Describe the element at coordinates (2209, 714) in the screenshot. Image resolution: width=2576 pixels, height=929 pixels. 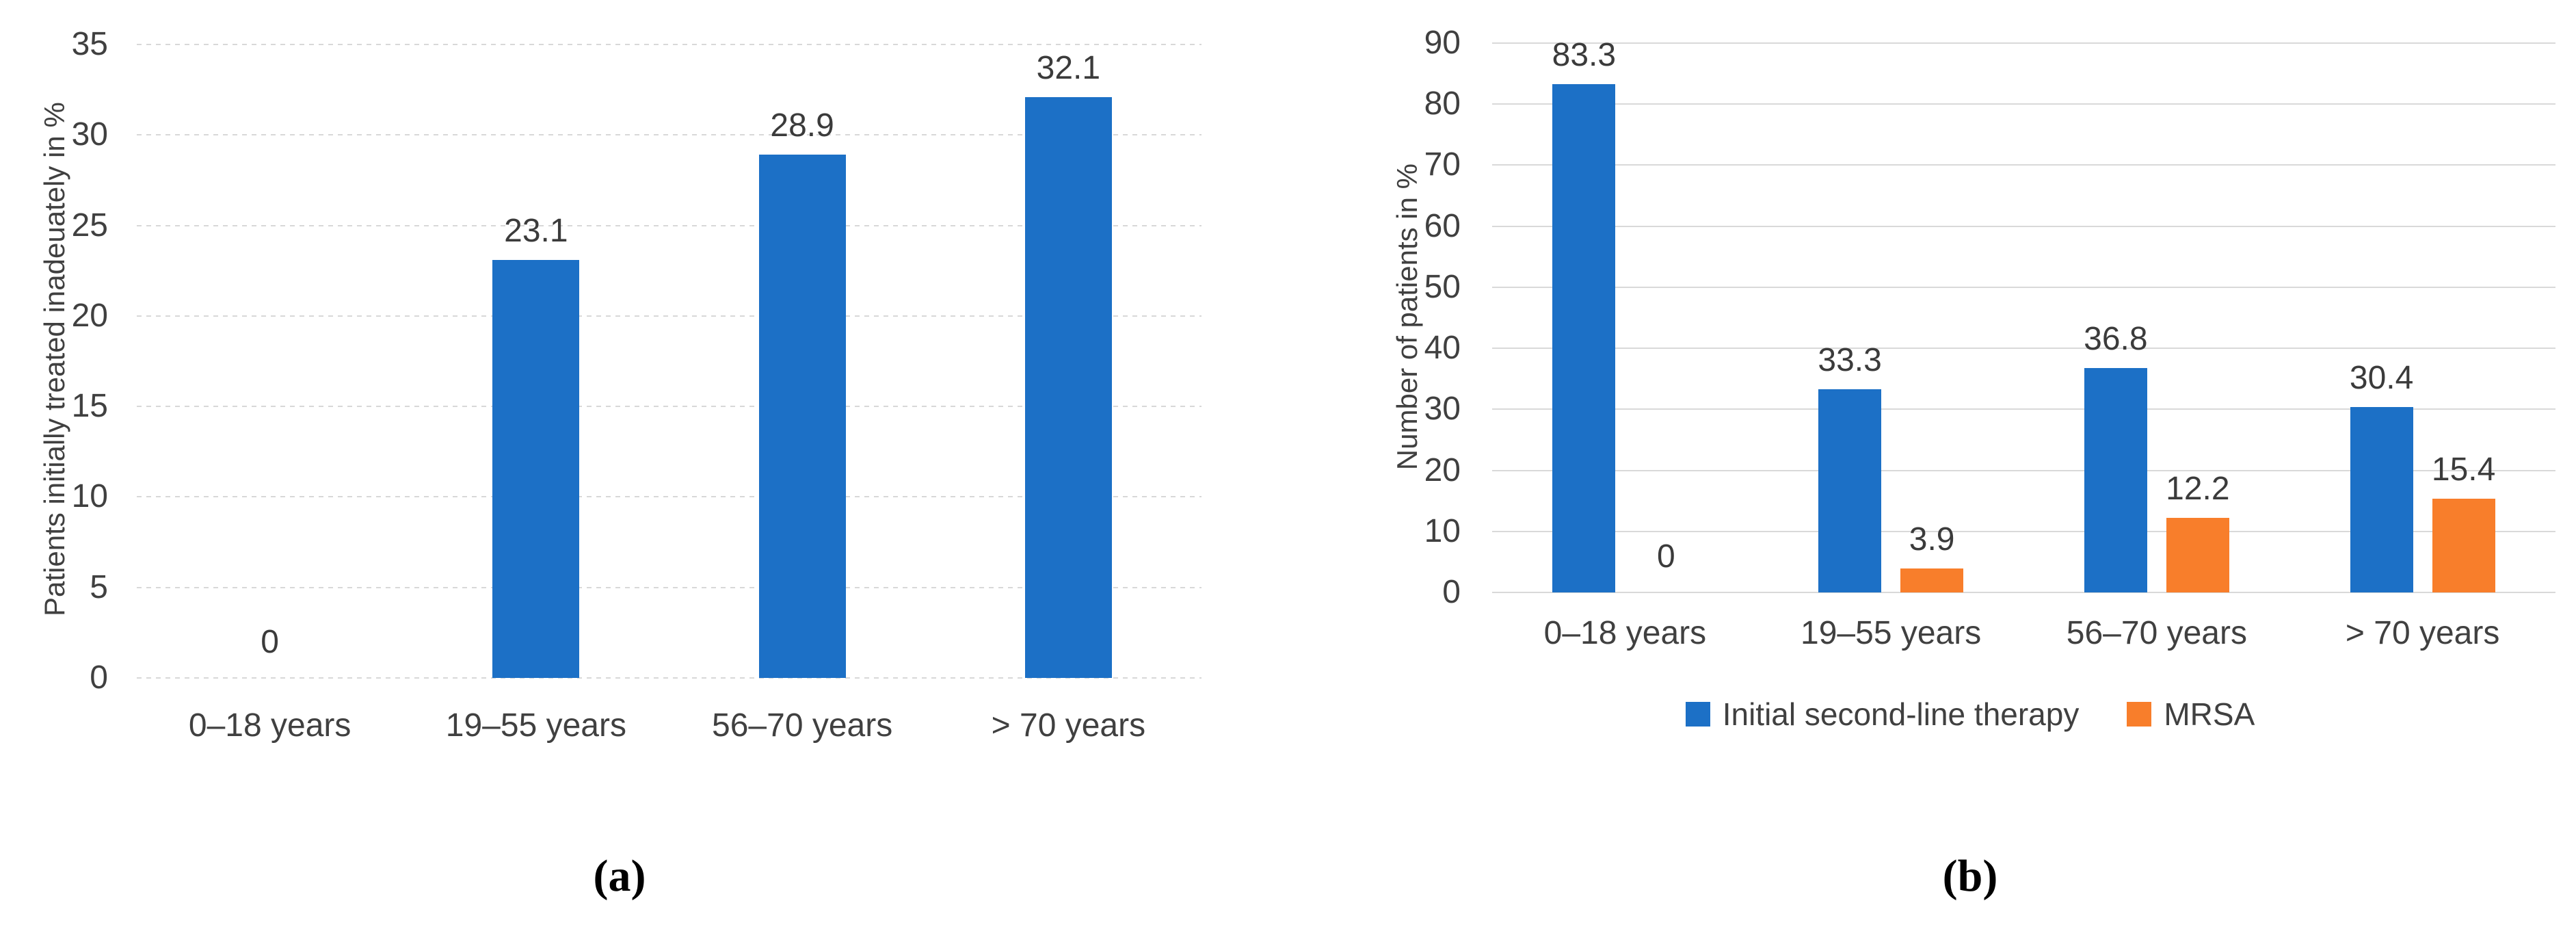
I see `legend-label: MRSA` at that location.